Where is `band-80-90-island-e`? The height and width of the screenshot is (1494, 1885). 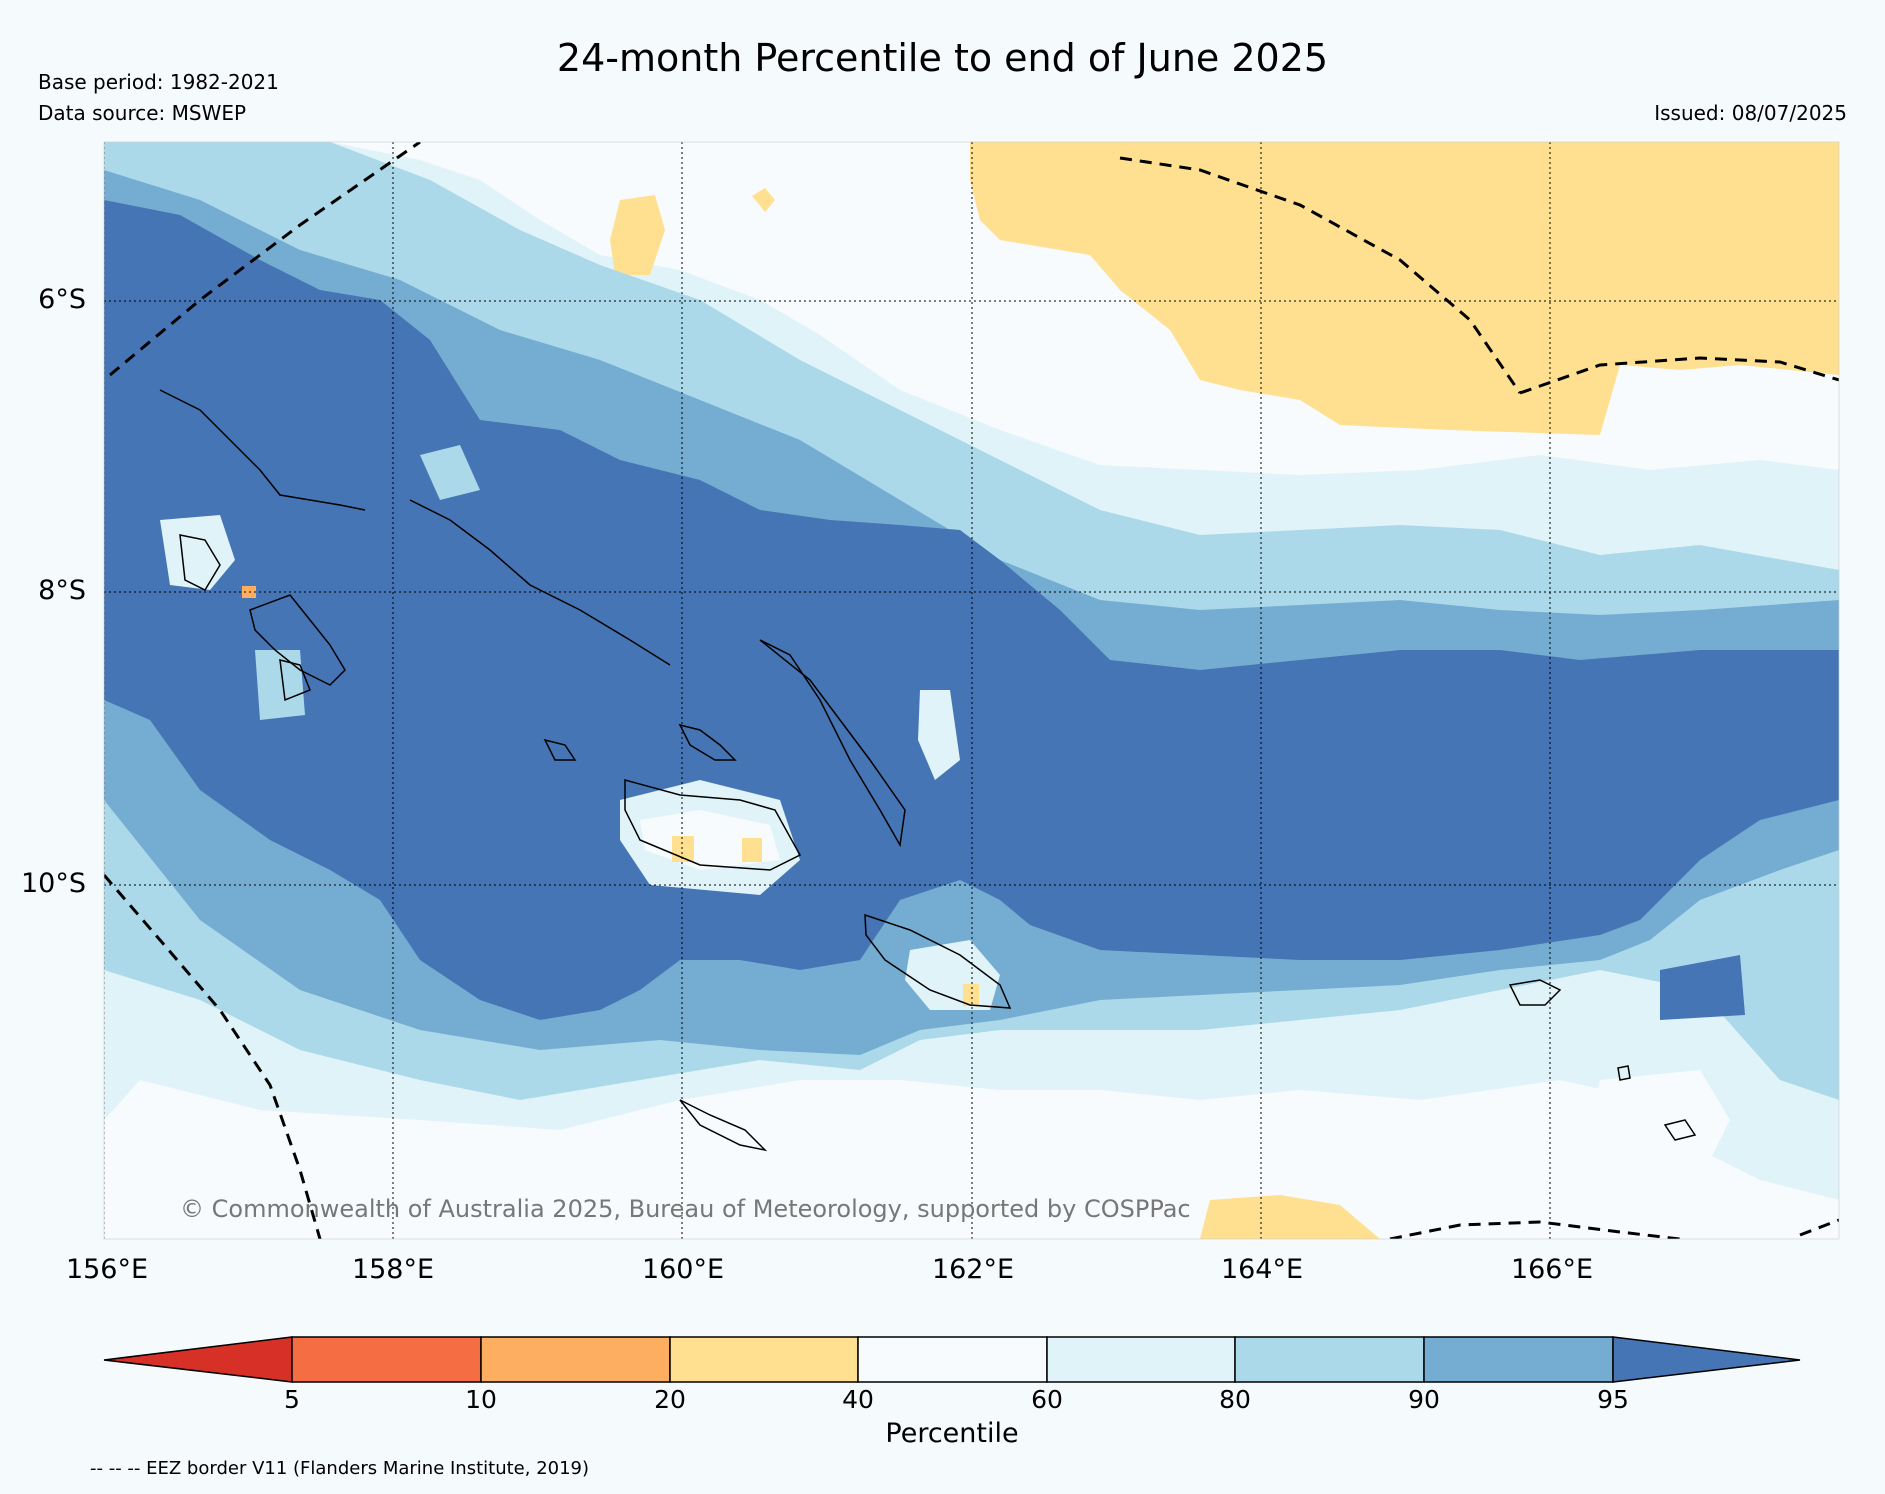
band-80-90-island-e is located at coordinates (280, 685).